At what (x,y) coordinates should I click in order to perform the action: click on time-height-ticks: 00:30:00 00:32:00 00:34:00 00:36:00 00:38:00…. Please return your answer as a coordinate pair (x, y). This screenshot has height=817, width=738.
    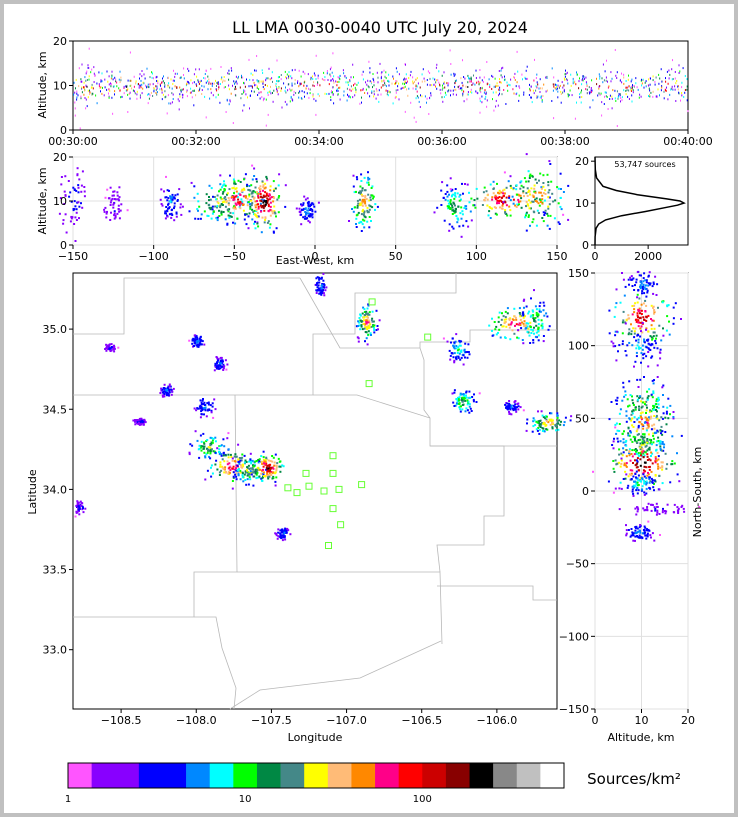
    Looking at the image, I should click on (380, 91).